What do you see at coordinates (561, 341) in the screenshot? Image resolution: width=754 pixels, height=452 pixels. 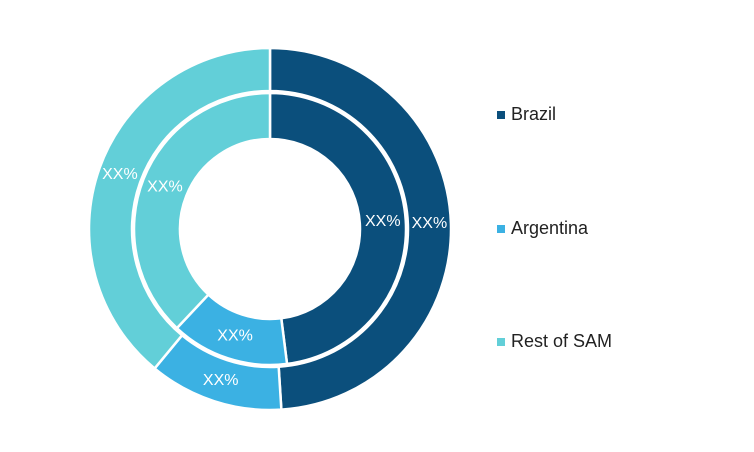 I see `legend-label: Rest of SAM` at bounding box center [561, 341].